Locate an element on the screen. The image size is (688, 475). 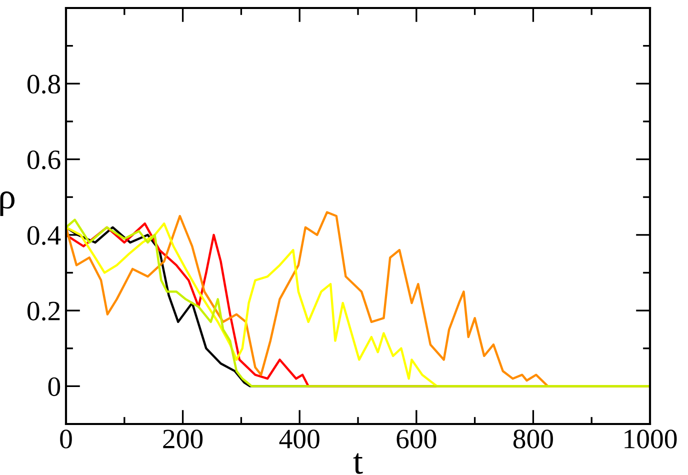
y-tick-label: 0.8 is located at coordinates (43, 84).